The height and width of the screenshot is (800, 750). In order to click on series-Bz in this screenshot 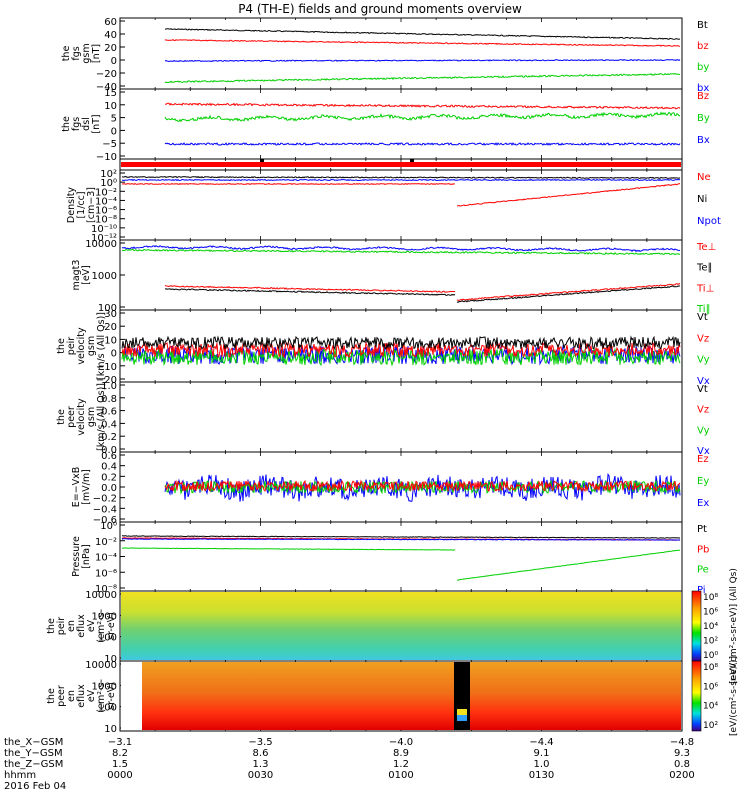, I will do `click(422, 106)`.